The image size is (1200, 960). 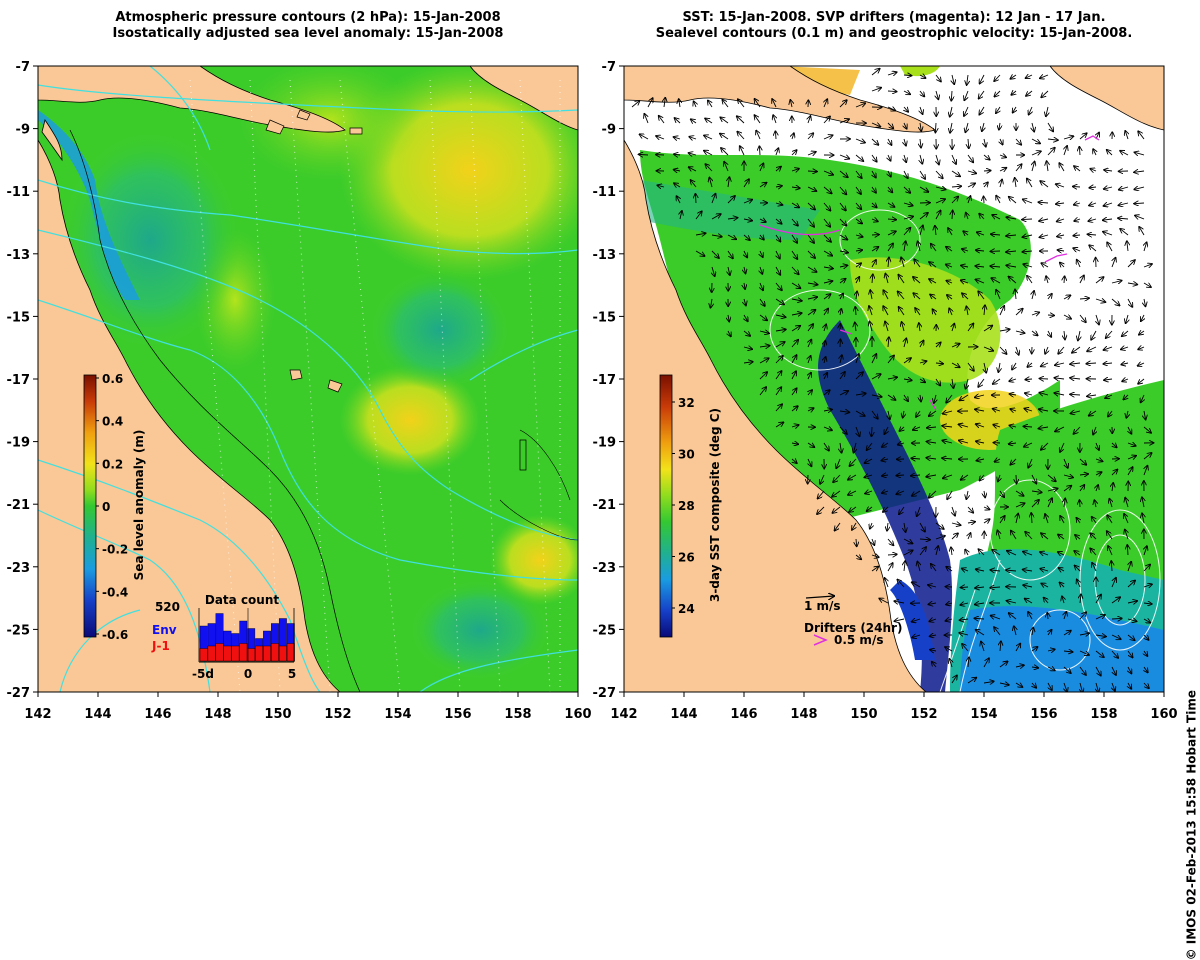 I want to click on drifter-scale-label: 0.5 m/s, so click(x=858, y=640).